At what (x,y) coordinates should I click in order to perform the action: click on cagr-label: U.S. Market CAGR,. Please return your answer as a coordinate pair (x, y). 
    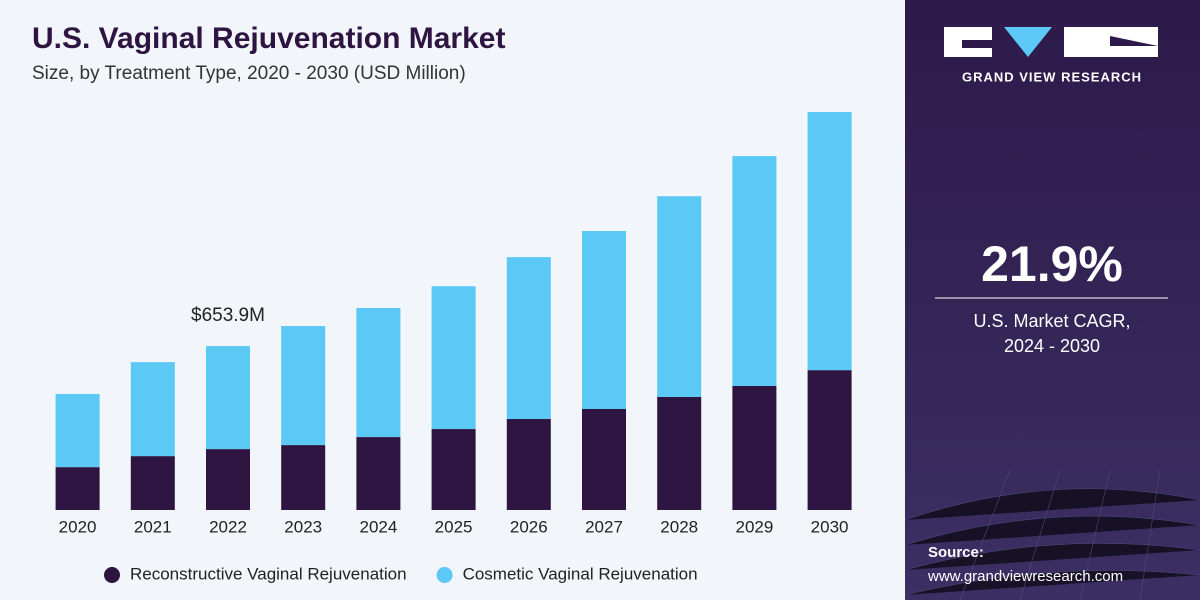
    Looking at the image, I should click on (1051, 321).